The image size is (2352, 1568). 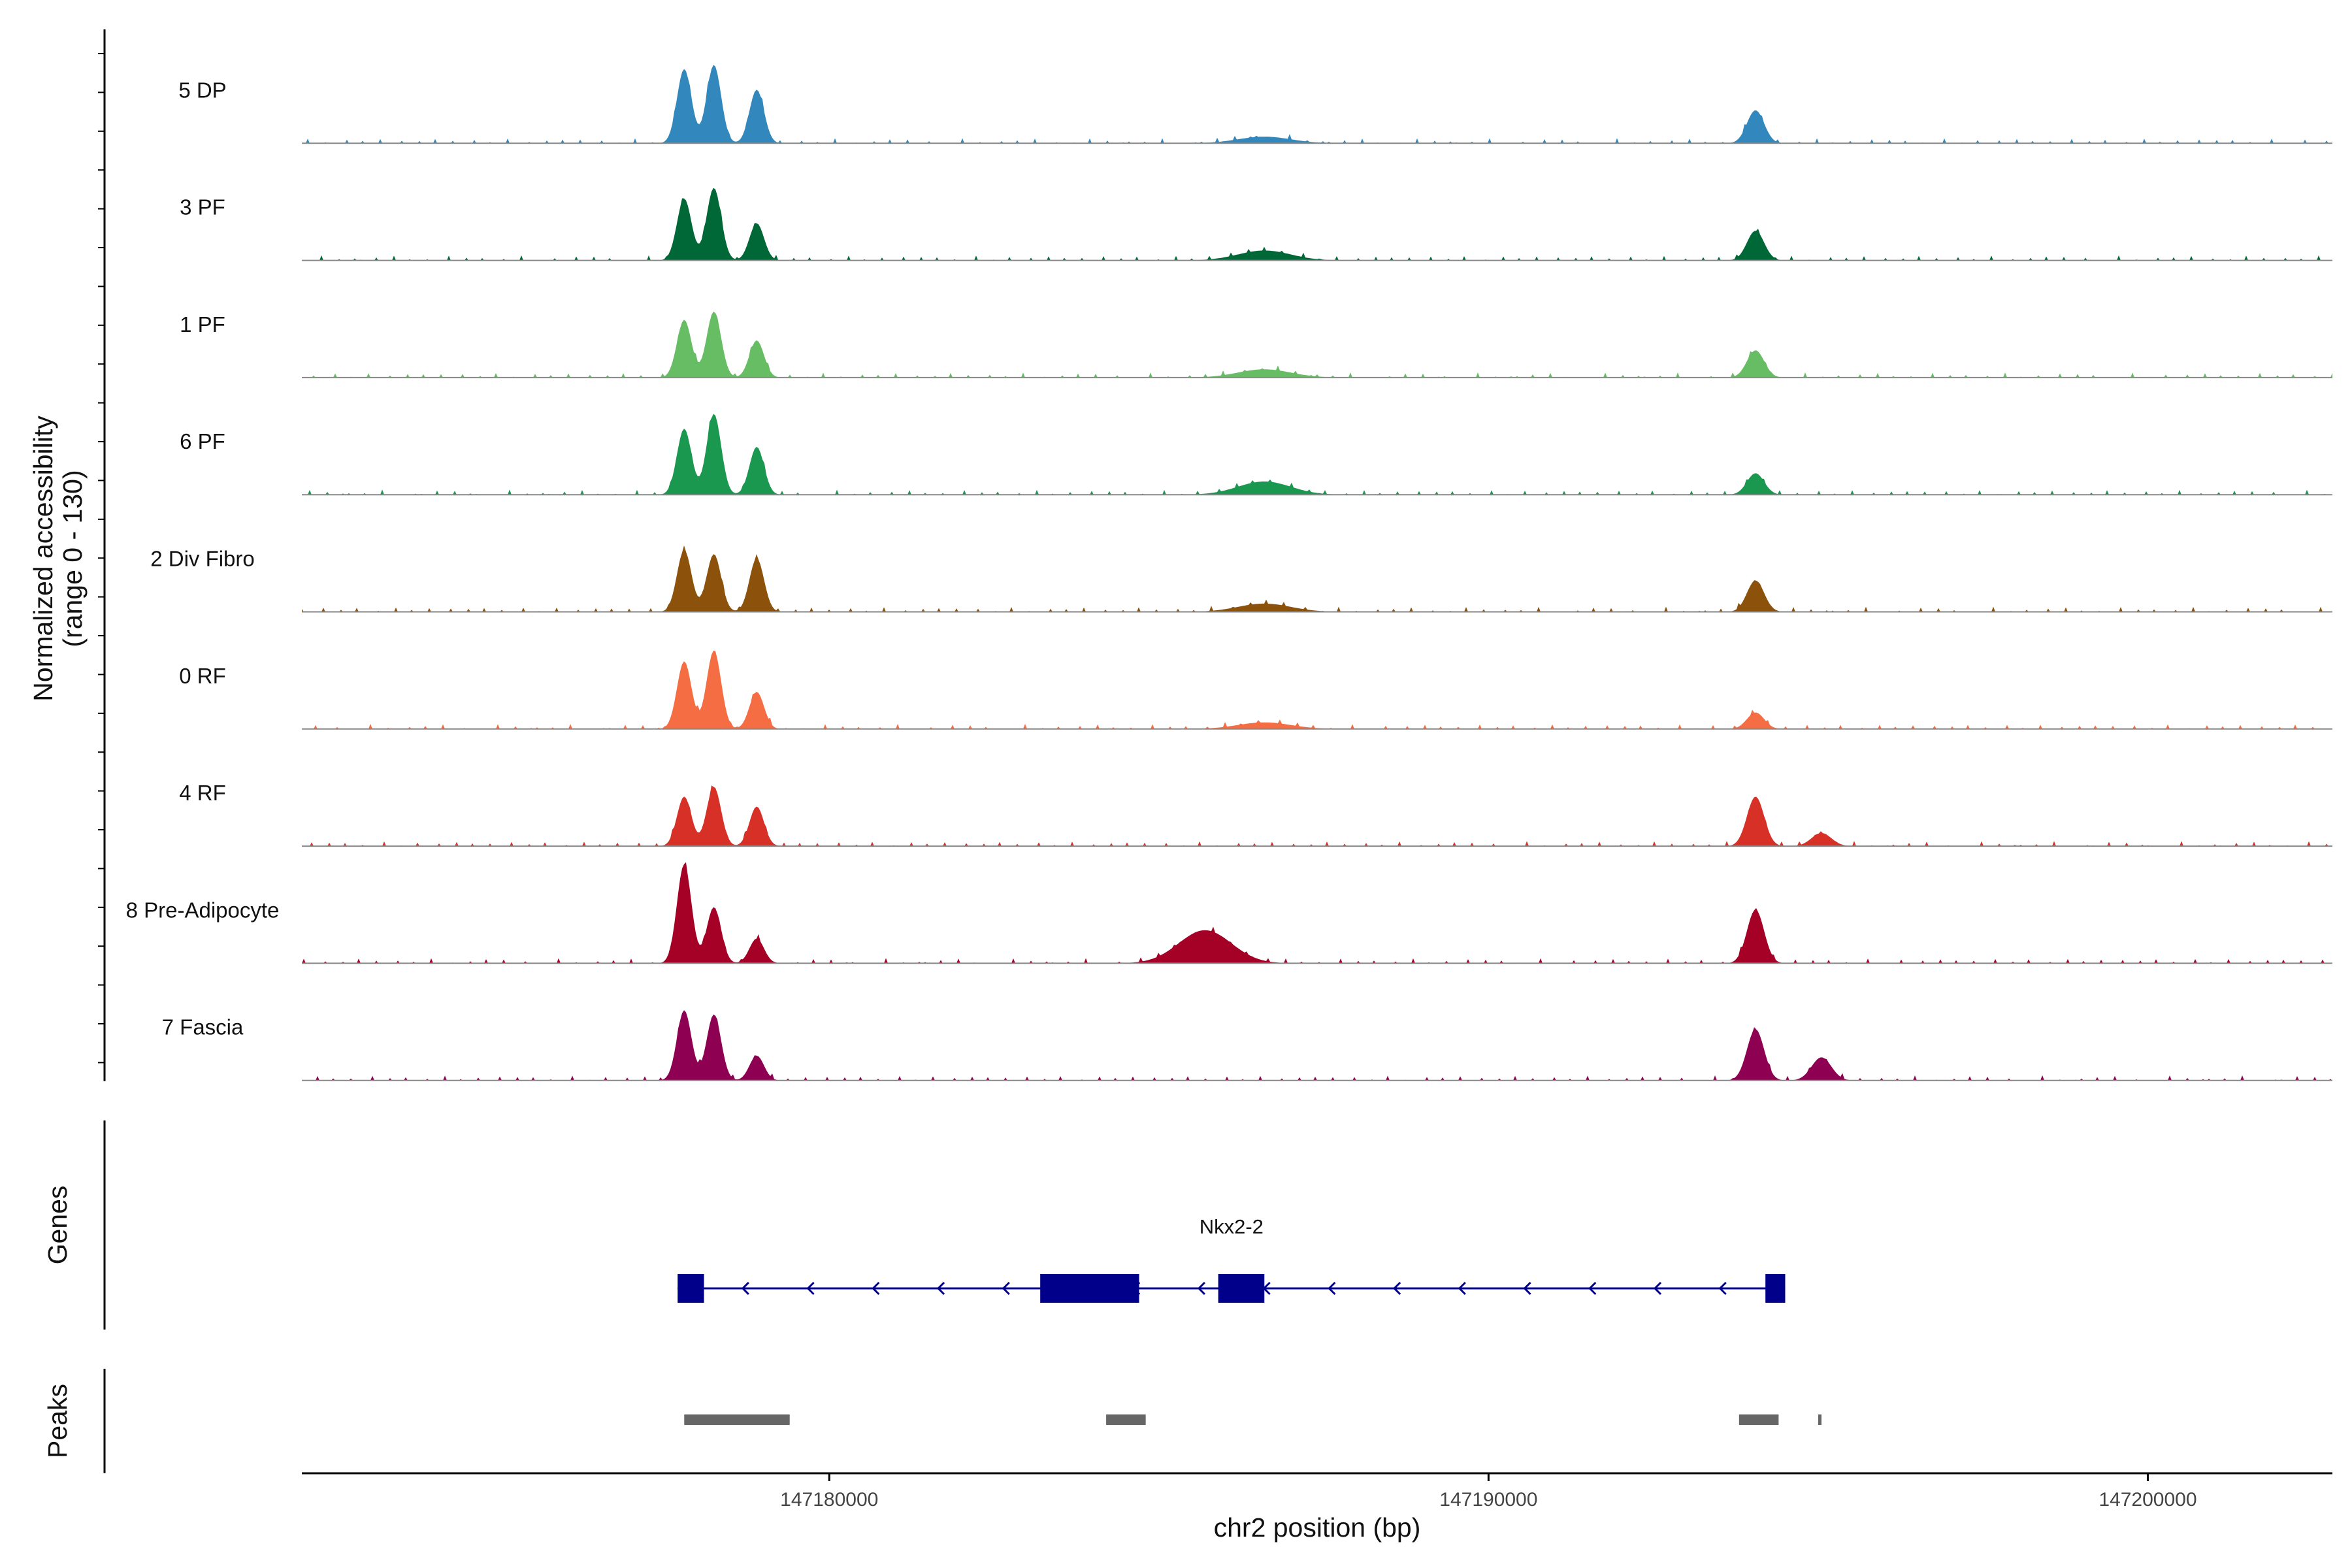 I want to click on track-label: 4 RF, so click(x=202, y=793).